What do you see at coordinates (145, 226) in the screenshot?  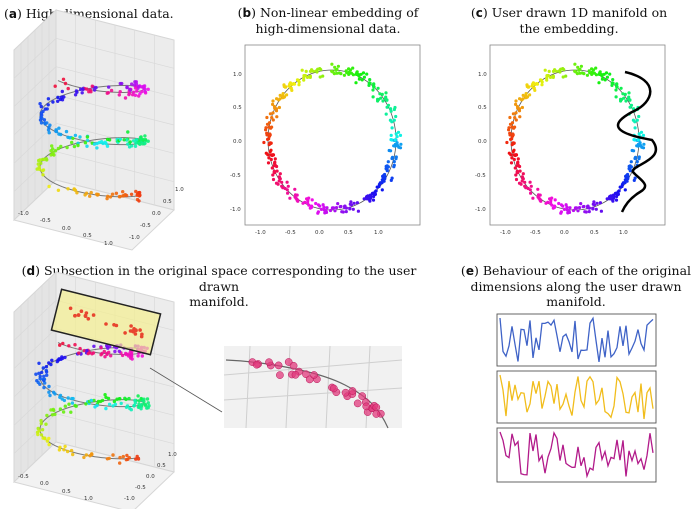 I see `tick-label: -0.5` at bounding box center [145, 226].